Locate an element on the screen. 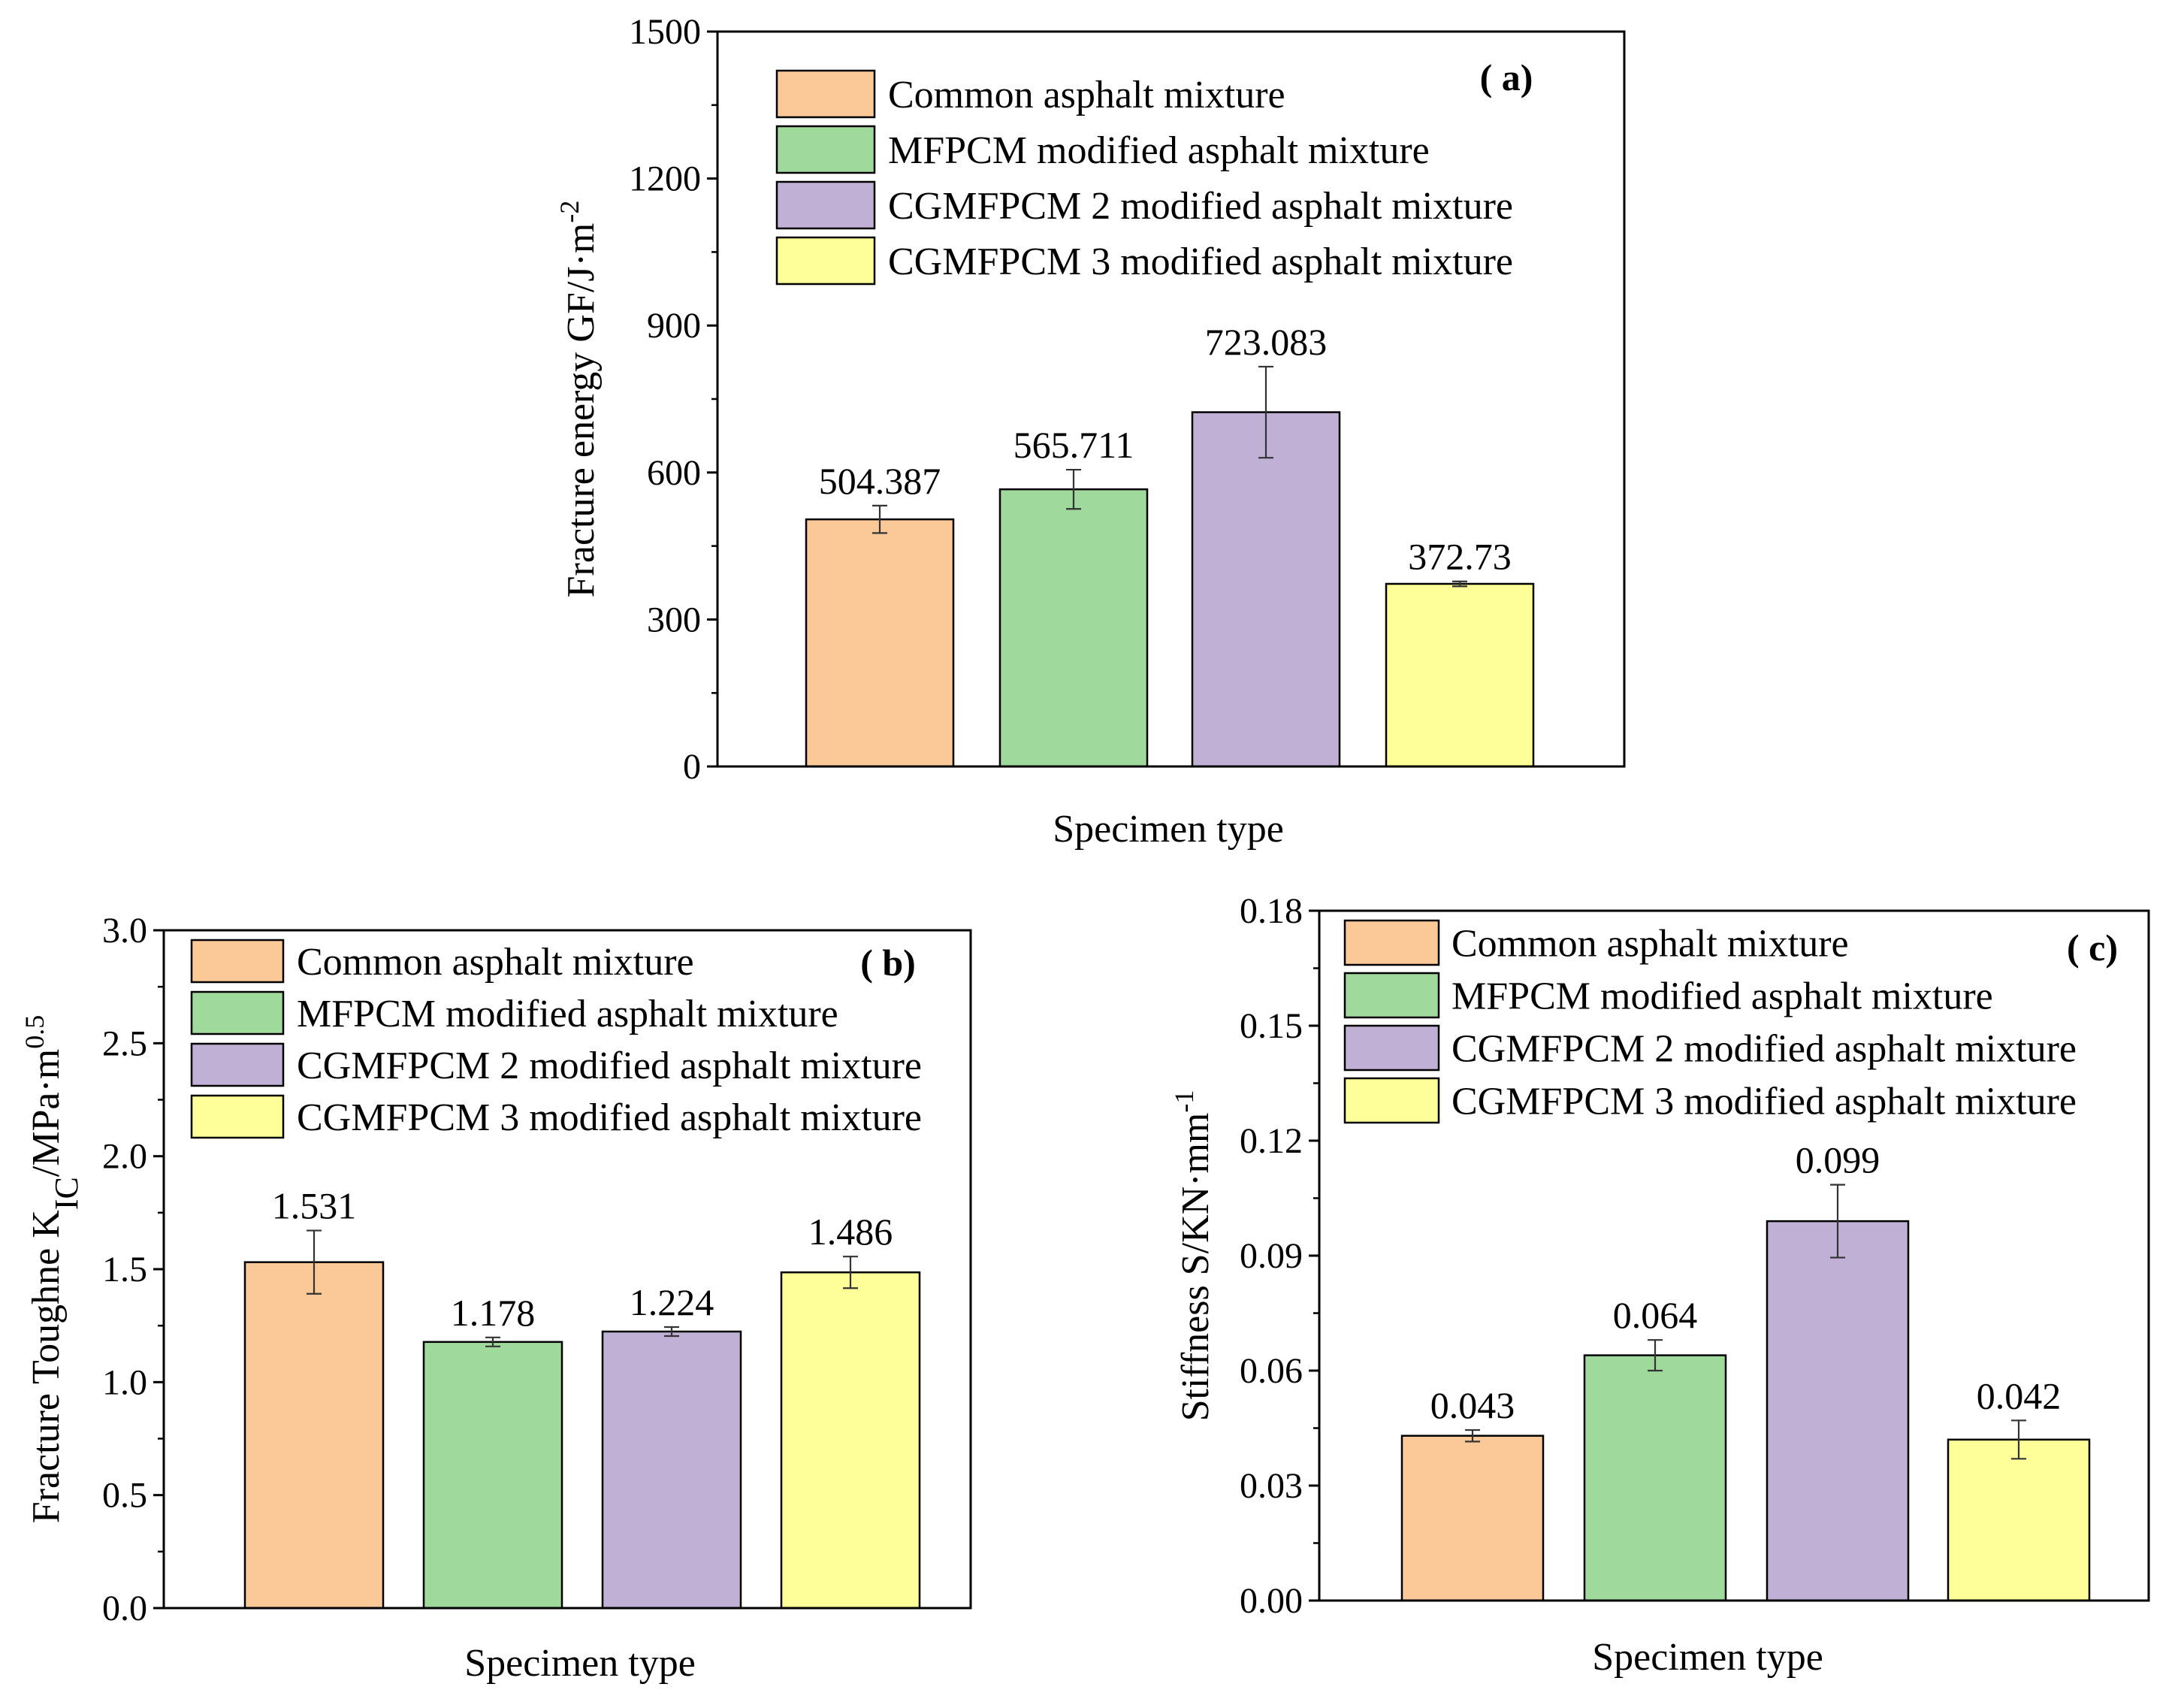  y-axis-title: Stiffness S/KN·mm-1 is located at coordinates (1193, 1256).